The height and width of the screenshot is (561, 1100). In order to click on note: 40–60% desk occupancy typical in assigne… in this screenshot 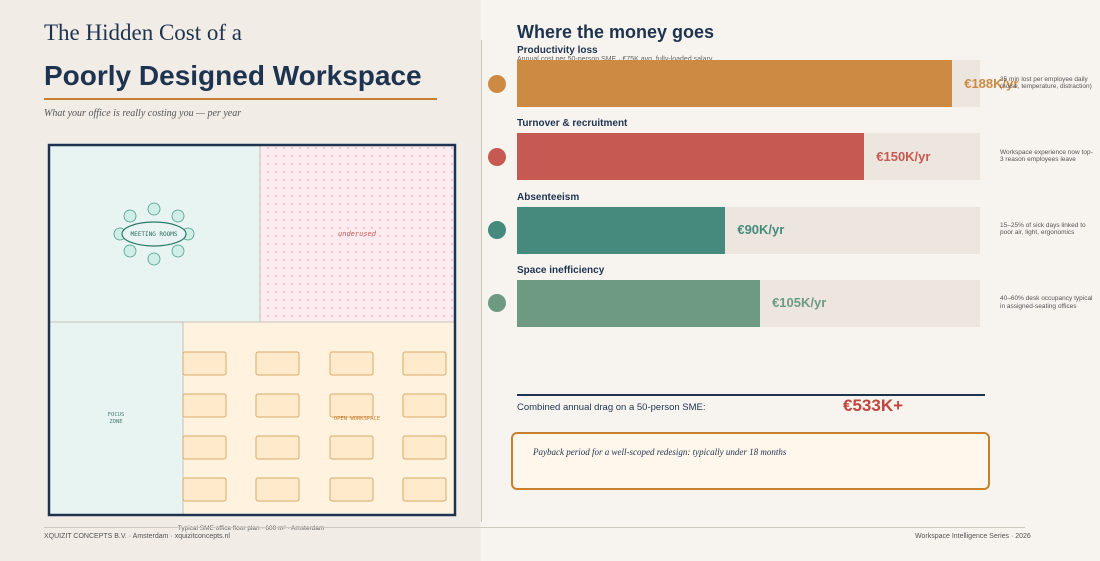, I will do `click(1046, 302)`.